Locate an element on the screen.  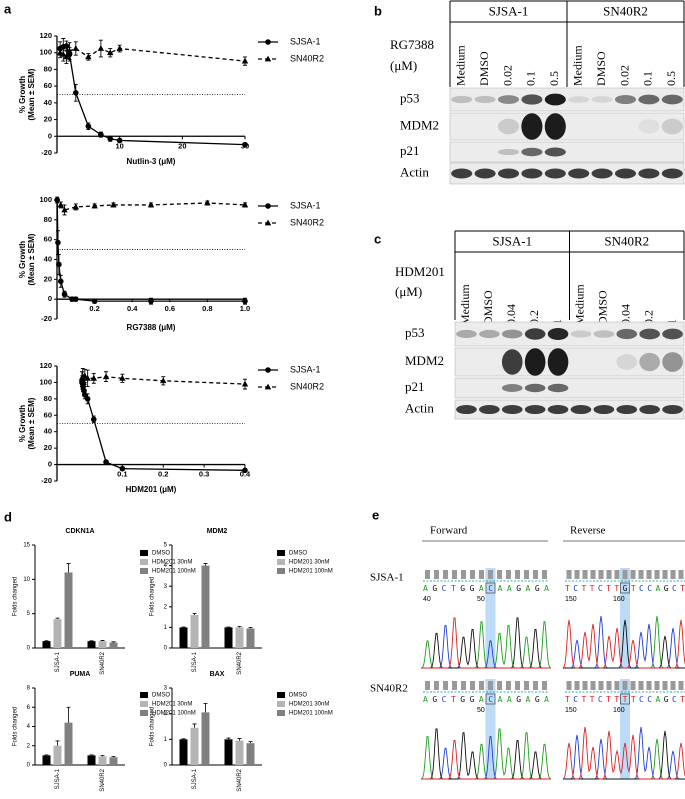
legend-label: HDM201 100nM is located at coordinates (174, 714).